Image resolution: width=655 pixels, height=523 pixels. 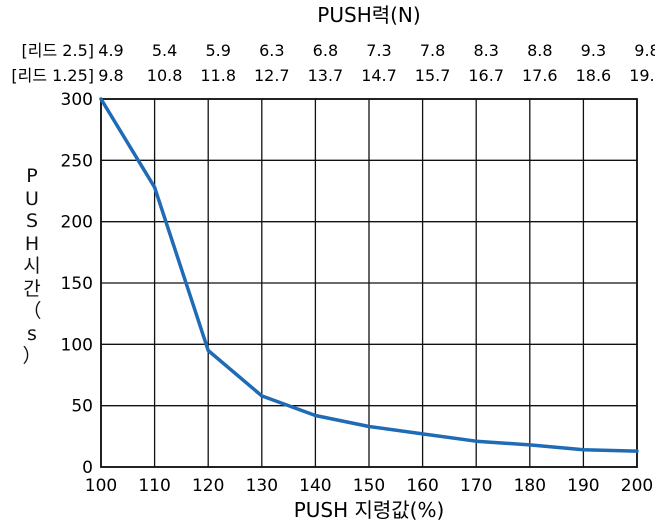 What do you see at coordinates (77, 345) in the screenshot?
I see `y-tick-label: 100` at bounding box center [77, 345].